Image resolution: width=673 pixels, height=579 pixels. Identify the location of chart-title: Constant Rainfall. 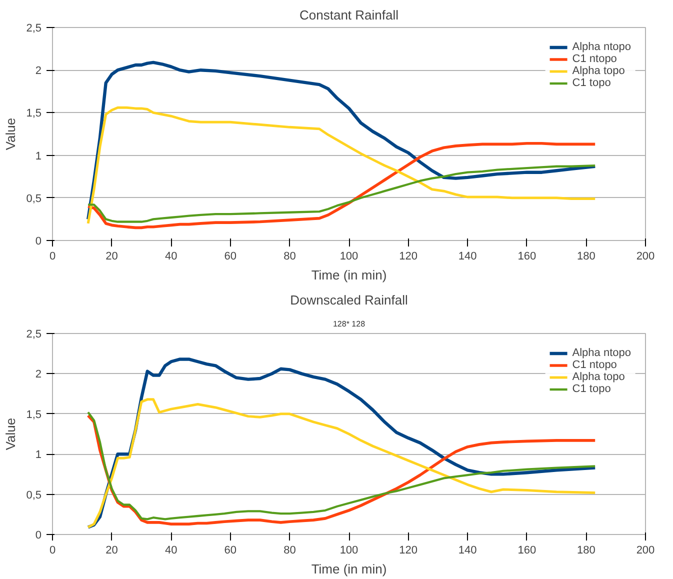
(349, 15).